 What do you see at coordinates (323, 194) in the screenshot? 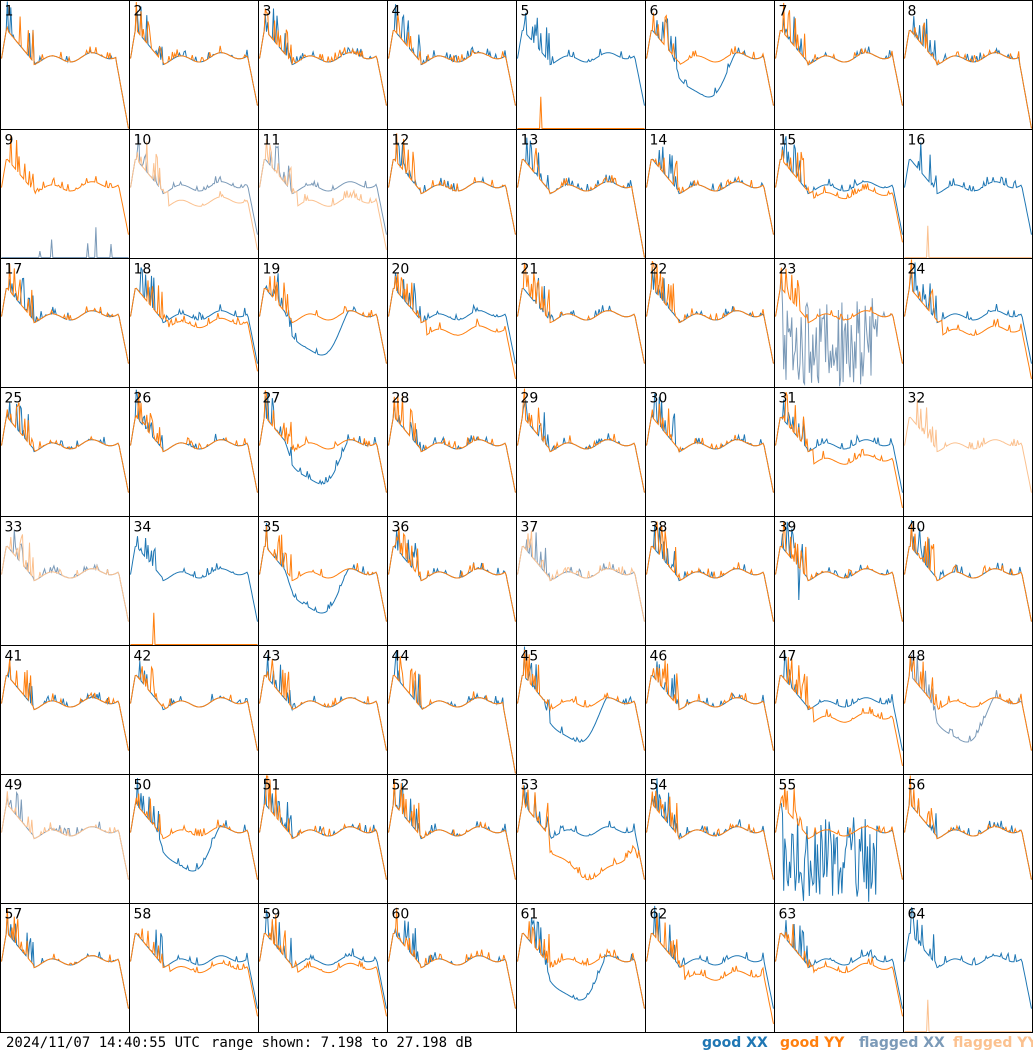
I see `panel-11: 11` at bounding box center [323, 194].